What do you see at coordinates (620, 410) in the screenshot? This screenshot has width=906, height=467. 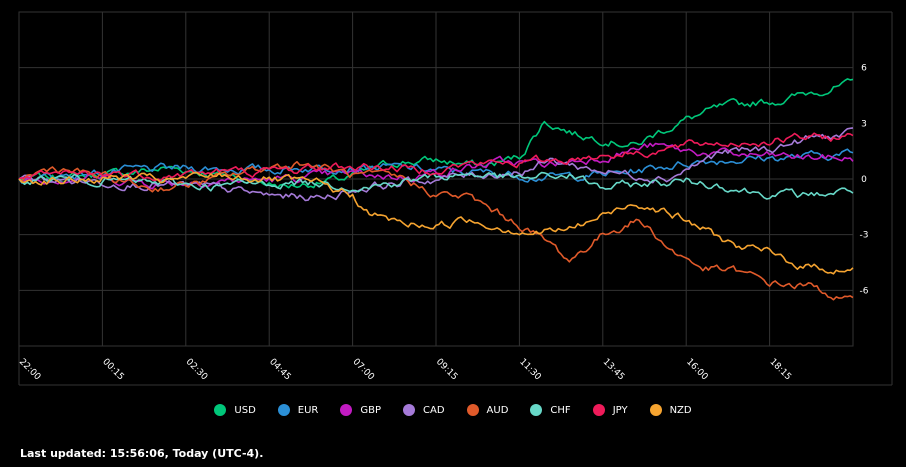 I see `legend-label: JPY` at bounding box center [620, 410].